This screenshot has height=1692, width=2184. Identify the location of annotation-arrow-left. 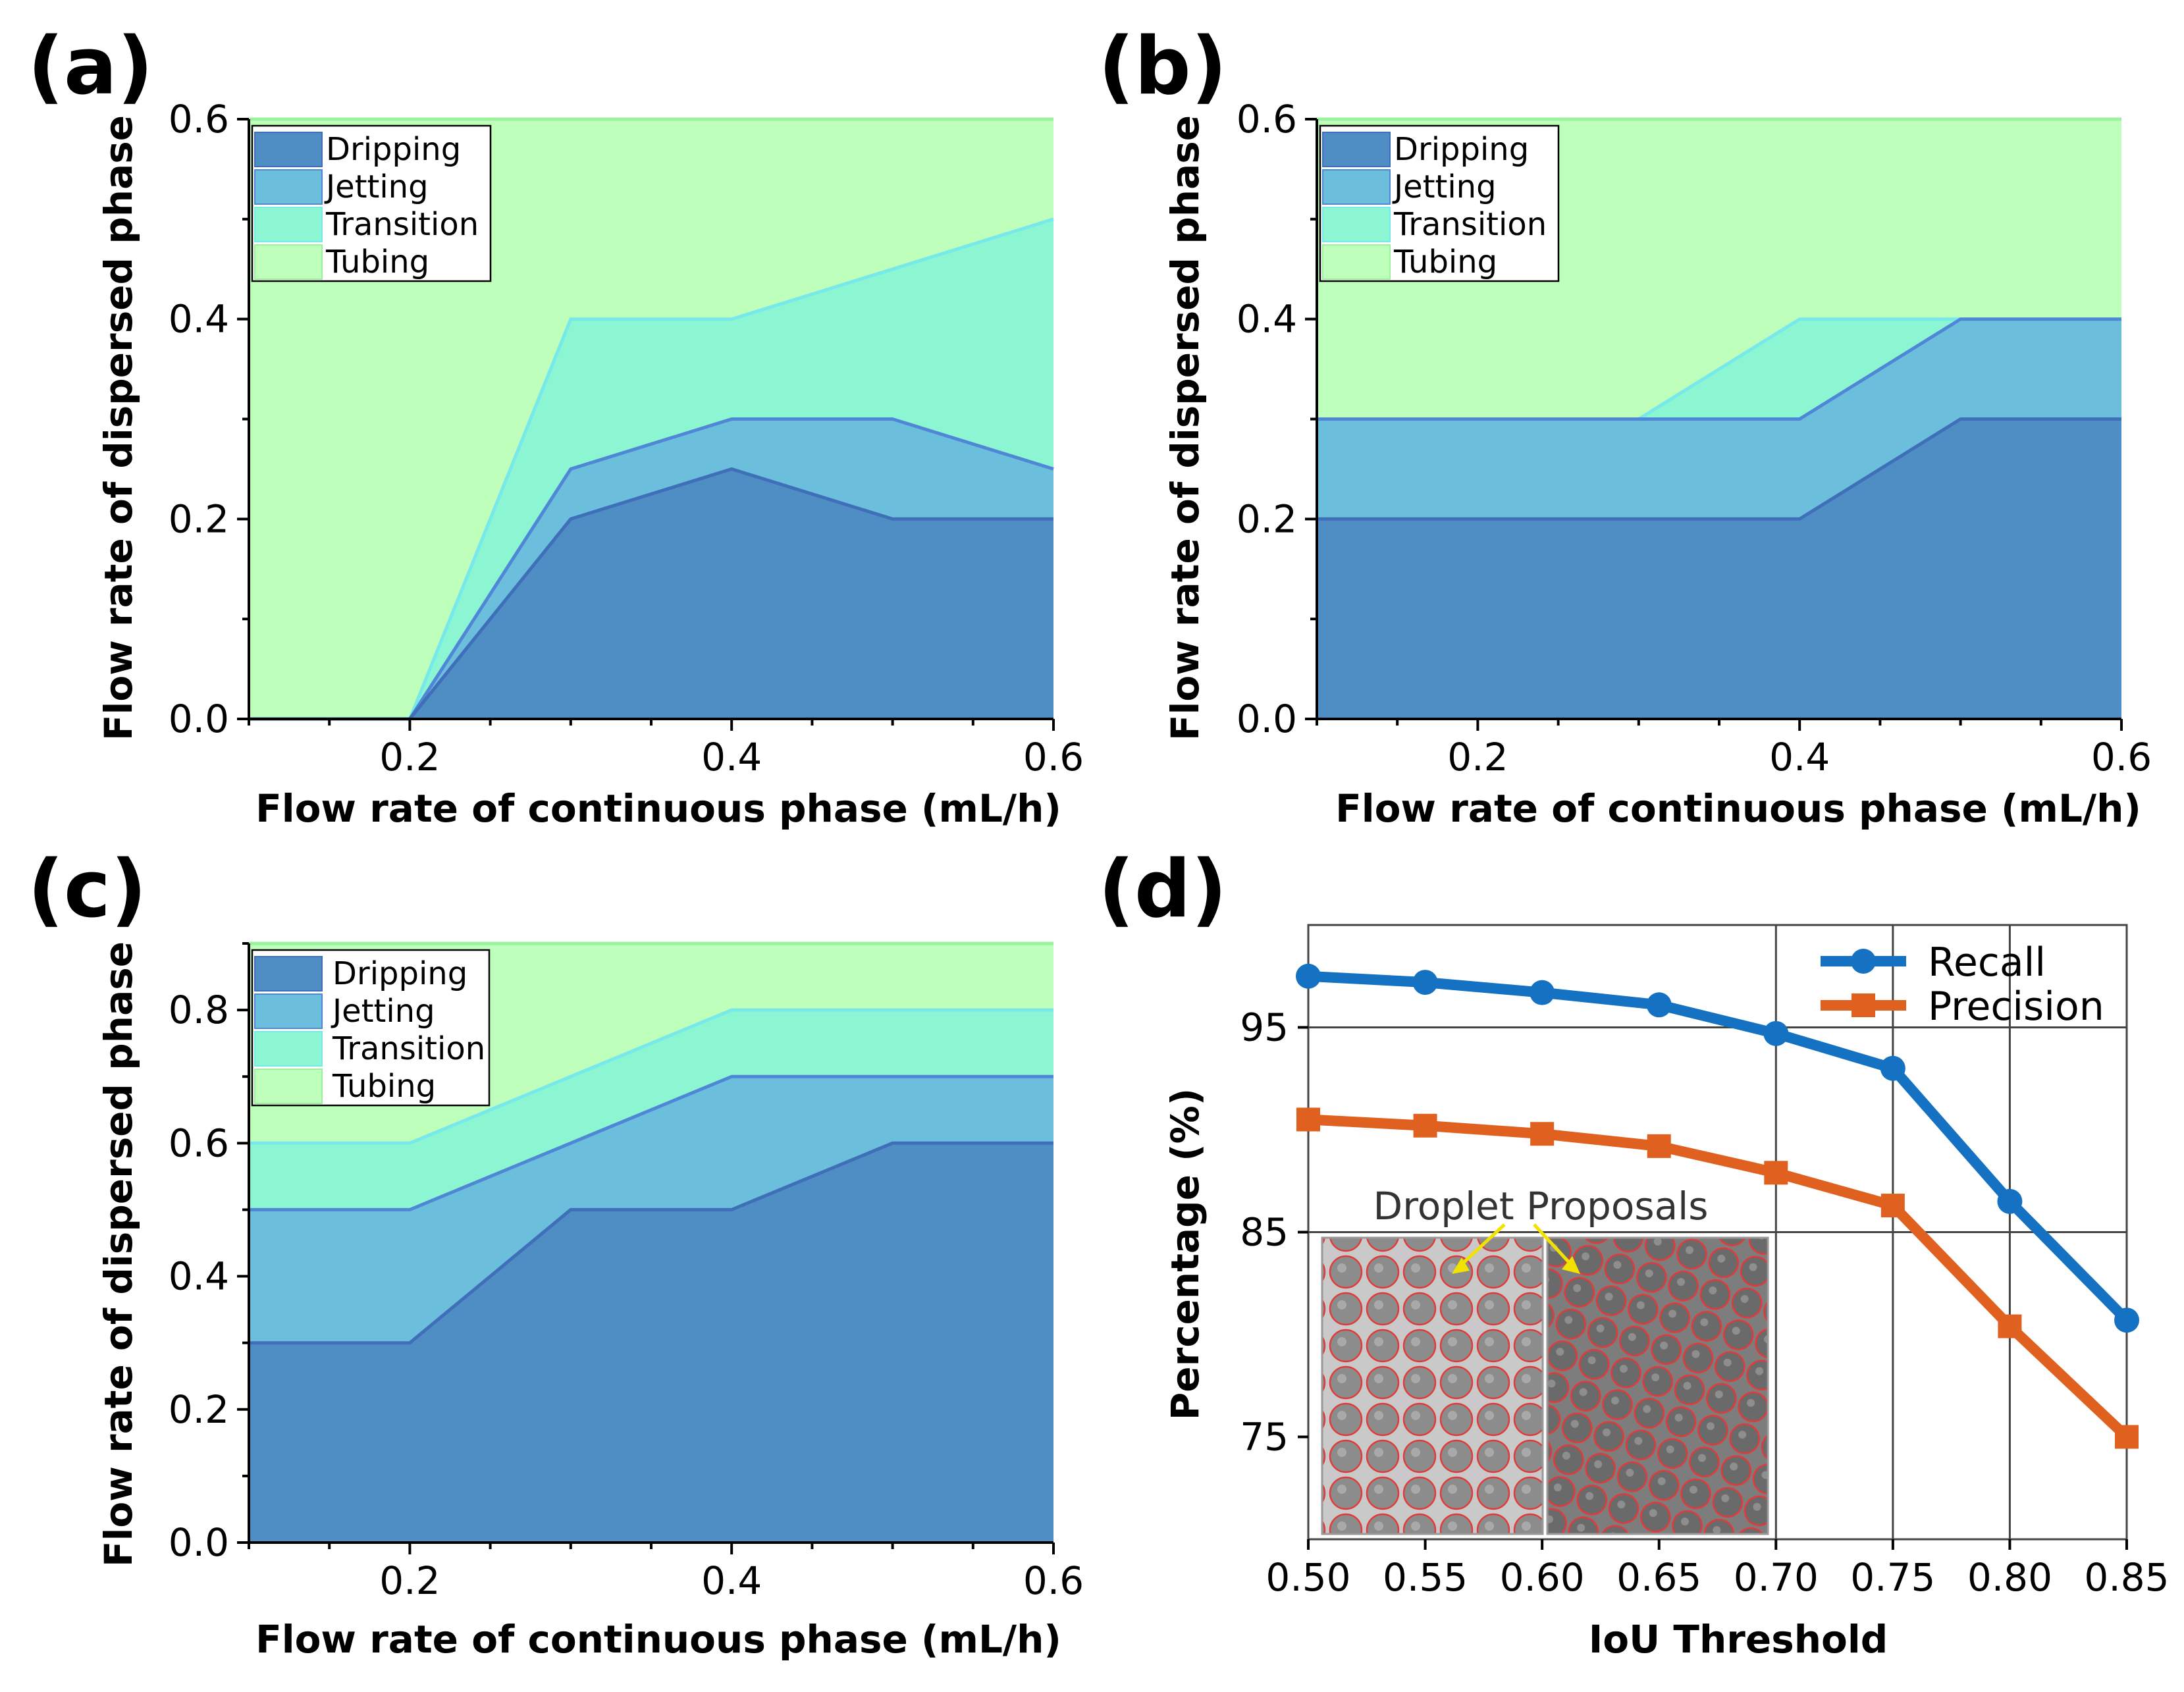
(1481, 1246).